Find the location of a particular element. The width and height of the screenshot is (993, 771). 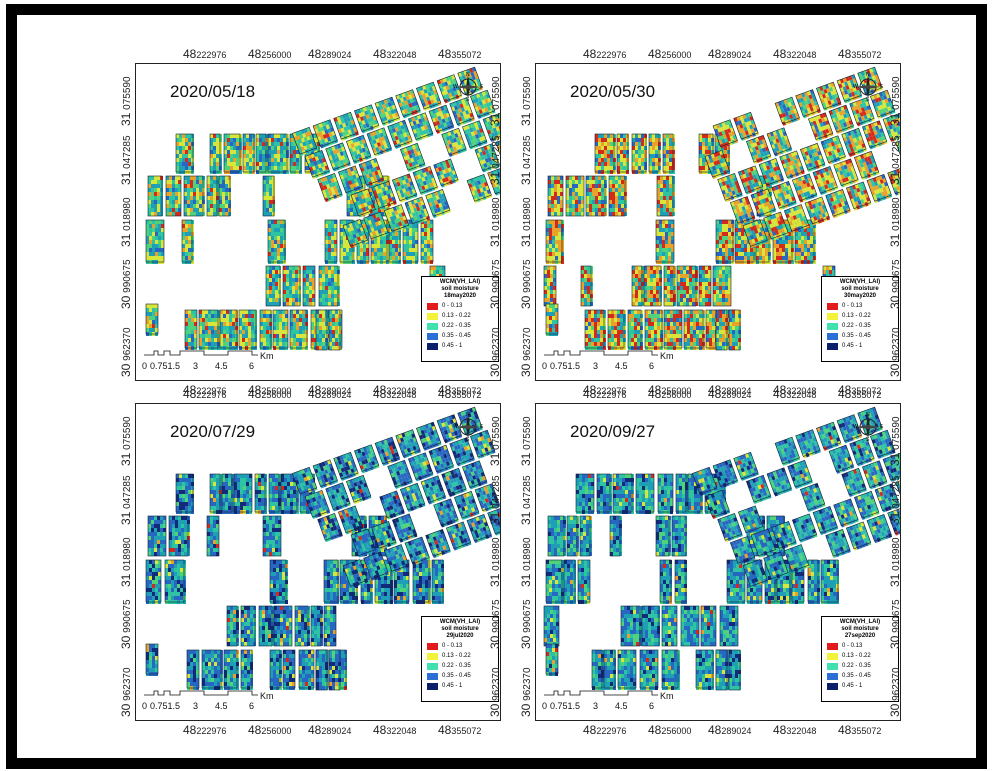

y-tick-label-right: 30 990675 is located at coordinates (495, 284).